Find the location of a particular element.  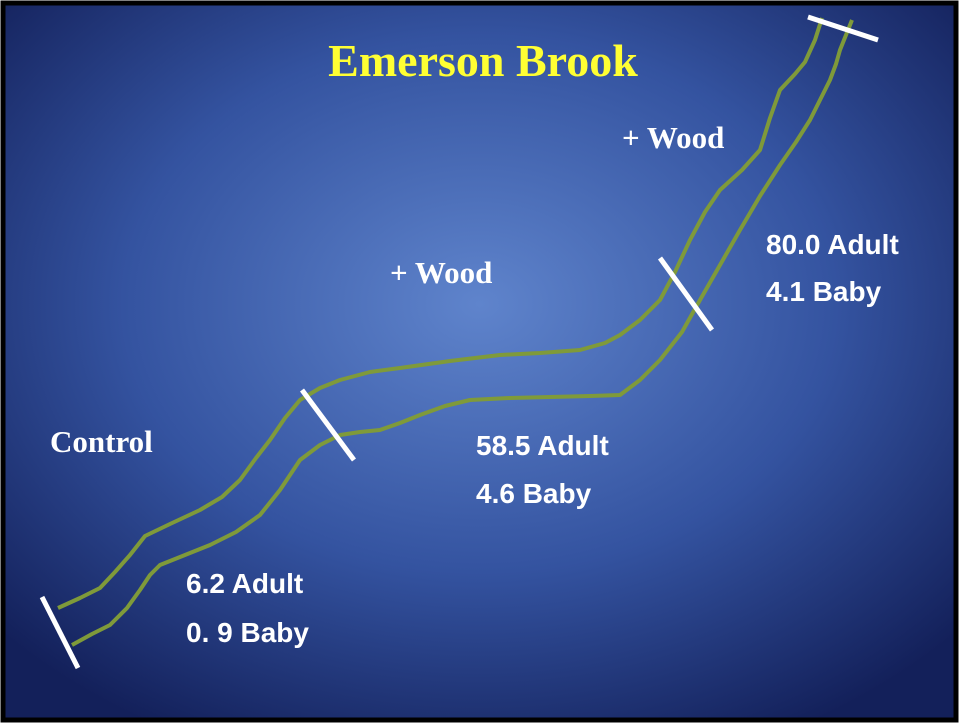

adult-count: 58.5 Adult is located at coordinates (542, 445).